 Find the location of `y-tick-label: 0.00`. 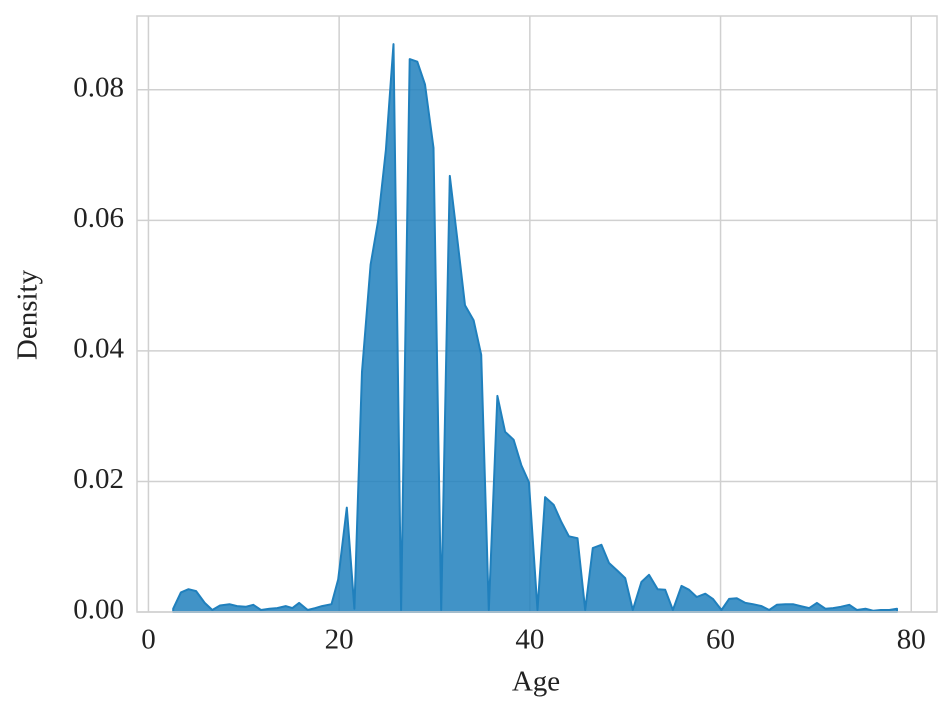

y-tick-label: 0.00 is located at coordinates (98, 610).